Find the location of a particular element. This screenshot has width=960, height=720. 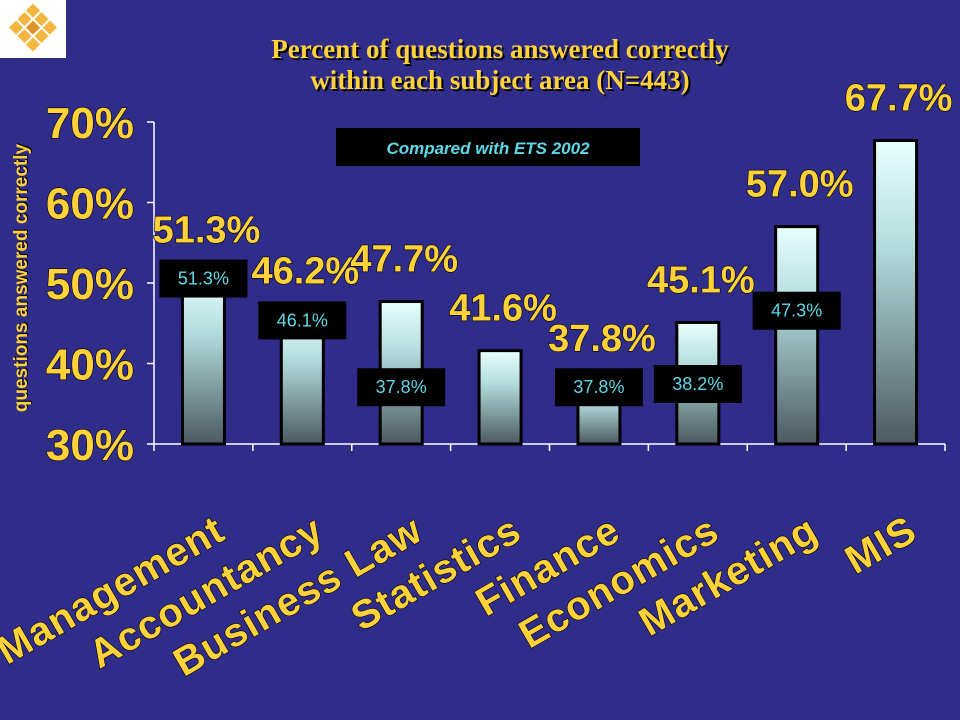

comparison-label-text: 38.2% is located at coordinates (697, 384).